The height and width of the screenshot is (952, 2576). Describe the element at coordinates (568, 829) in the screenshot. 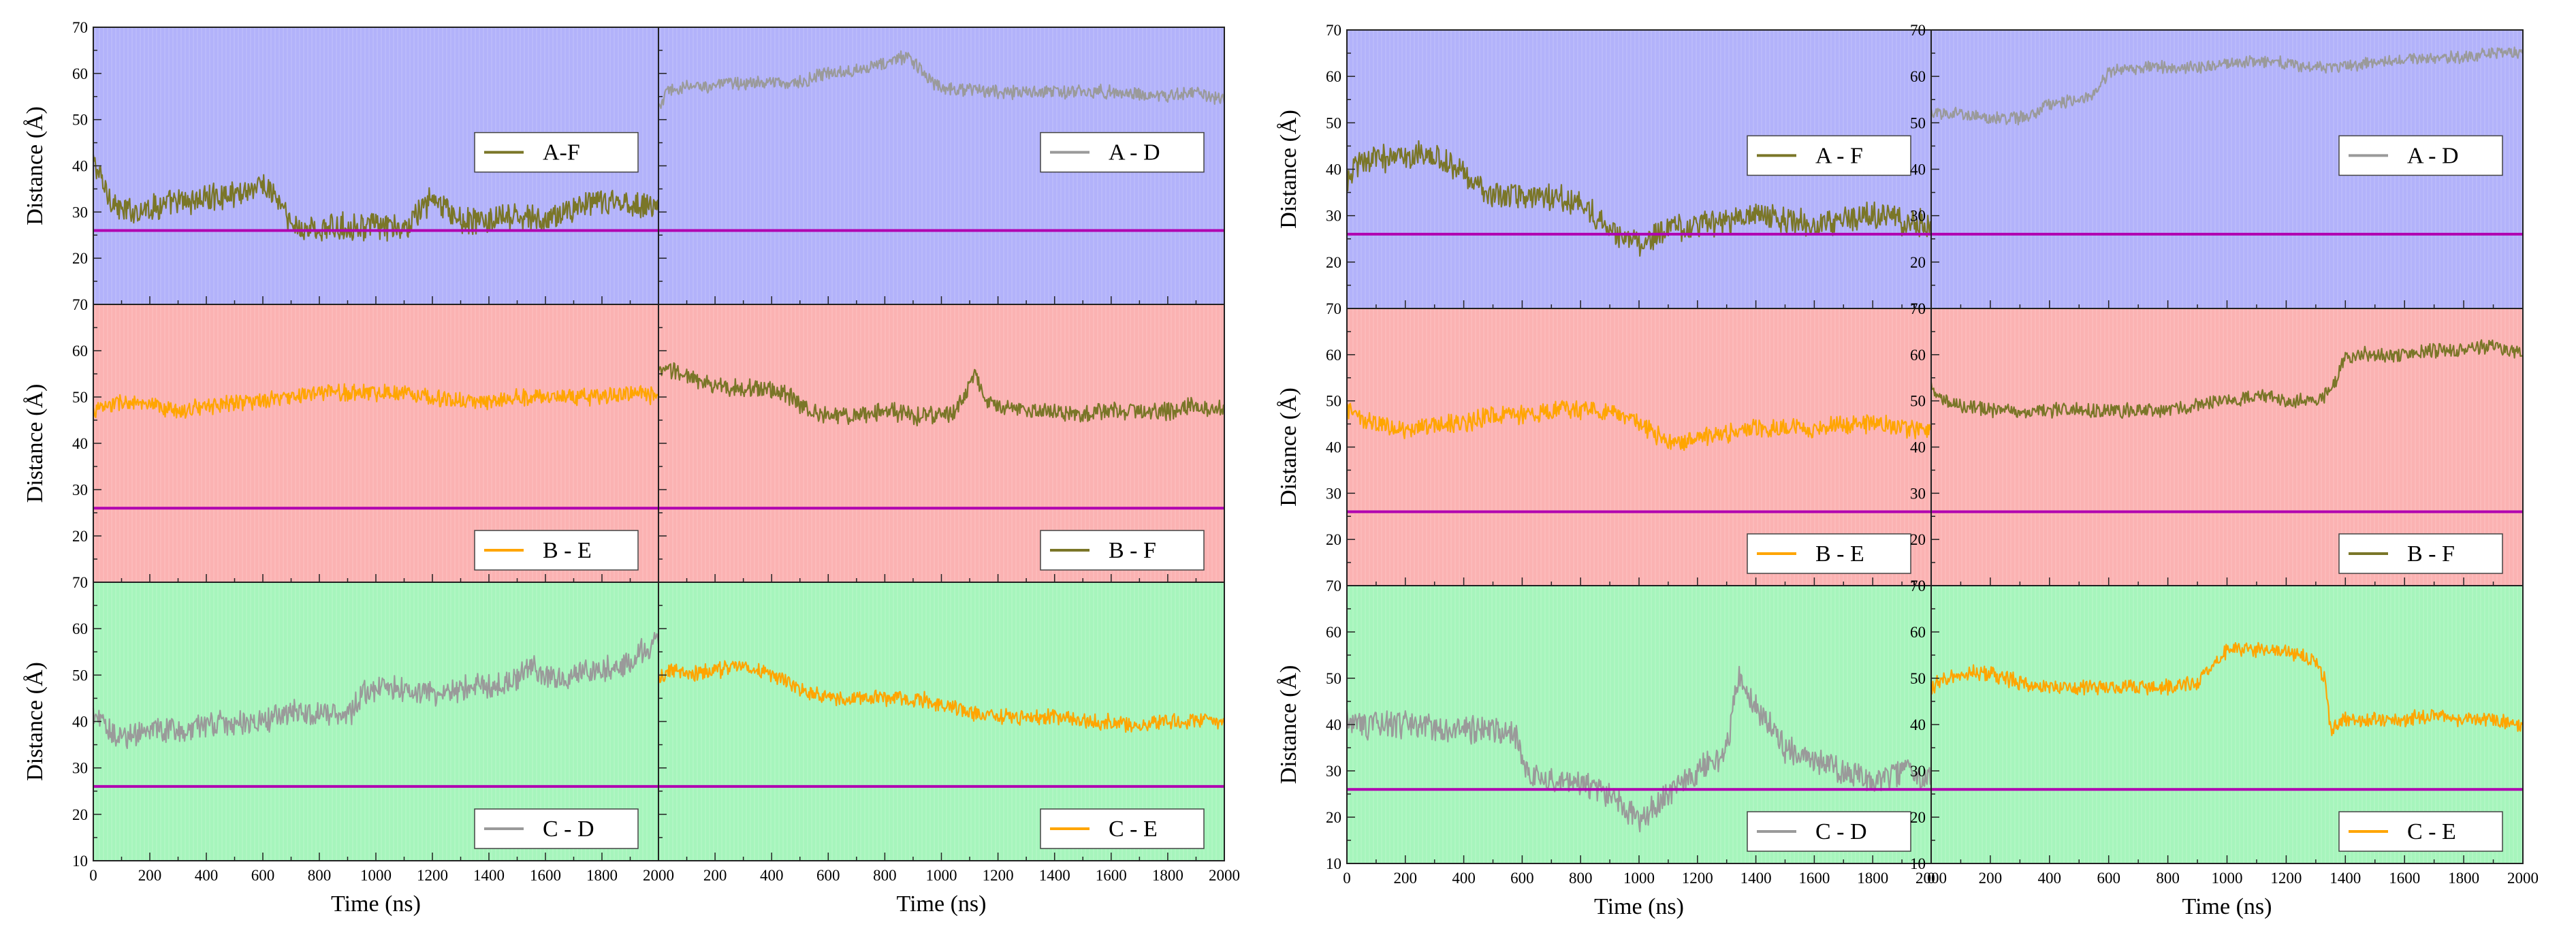

I see `legend-label: C - D` at that location.